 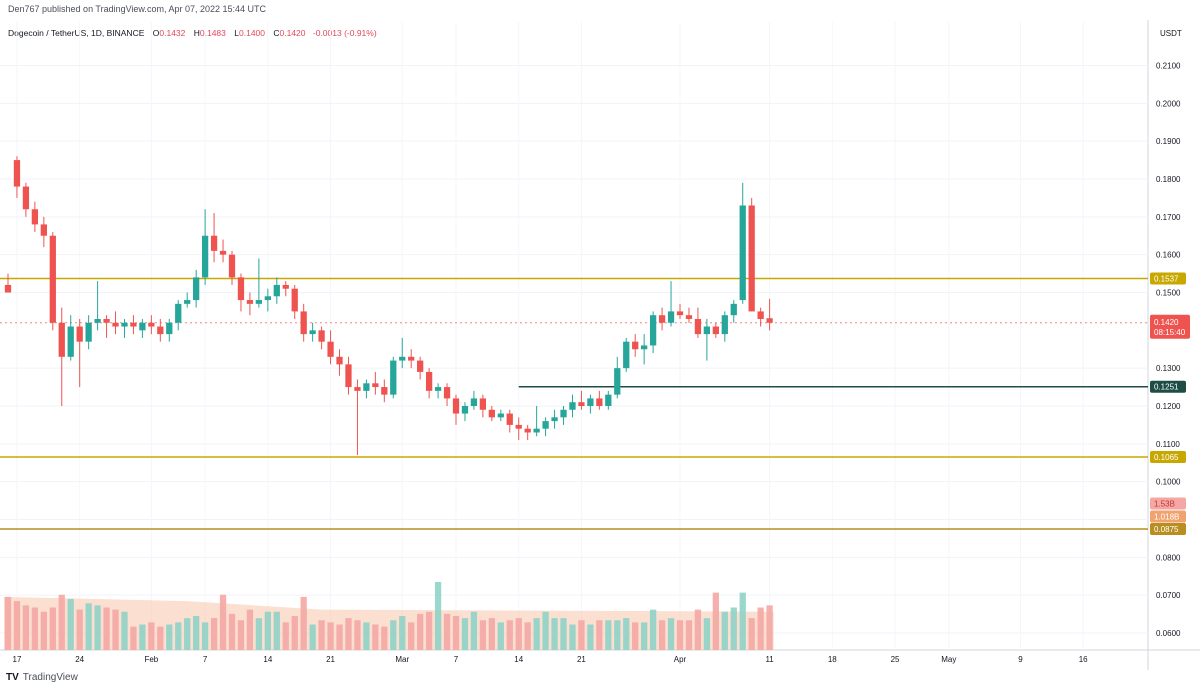 I want to click on volume-tag, so click(x=1168, y=503).